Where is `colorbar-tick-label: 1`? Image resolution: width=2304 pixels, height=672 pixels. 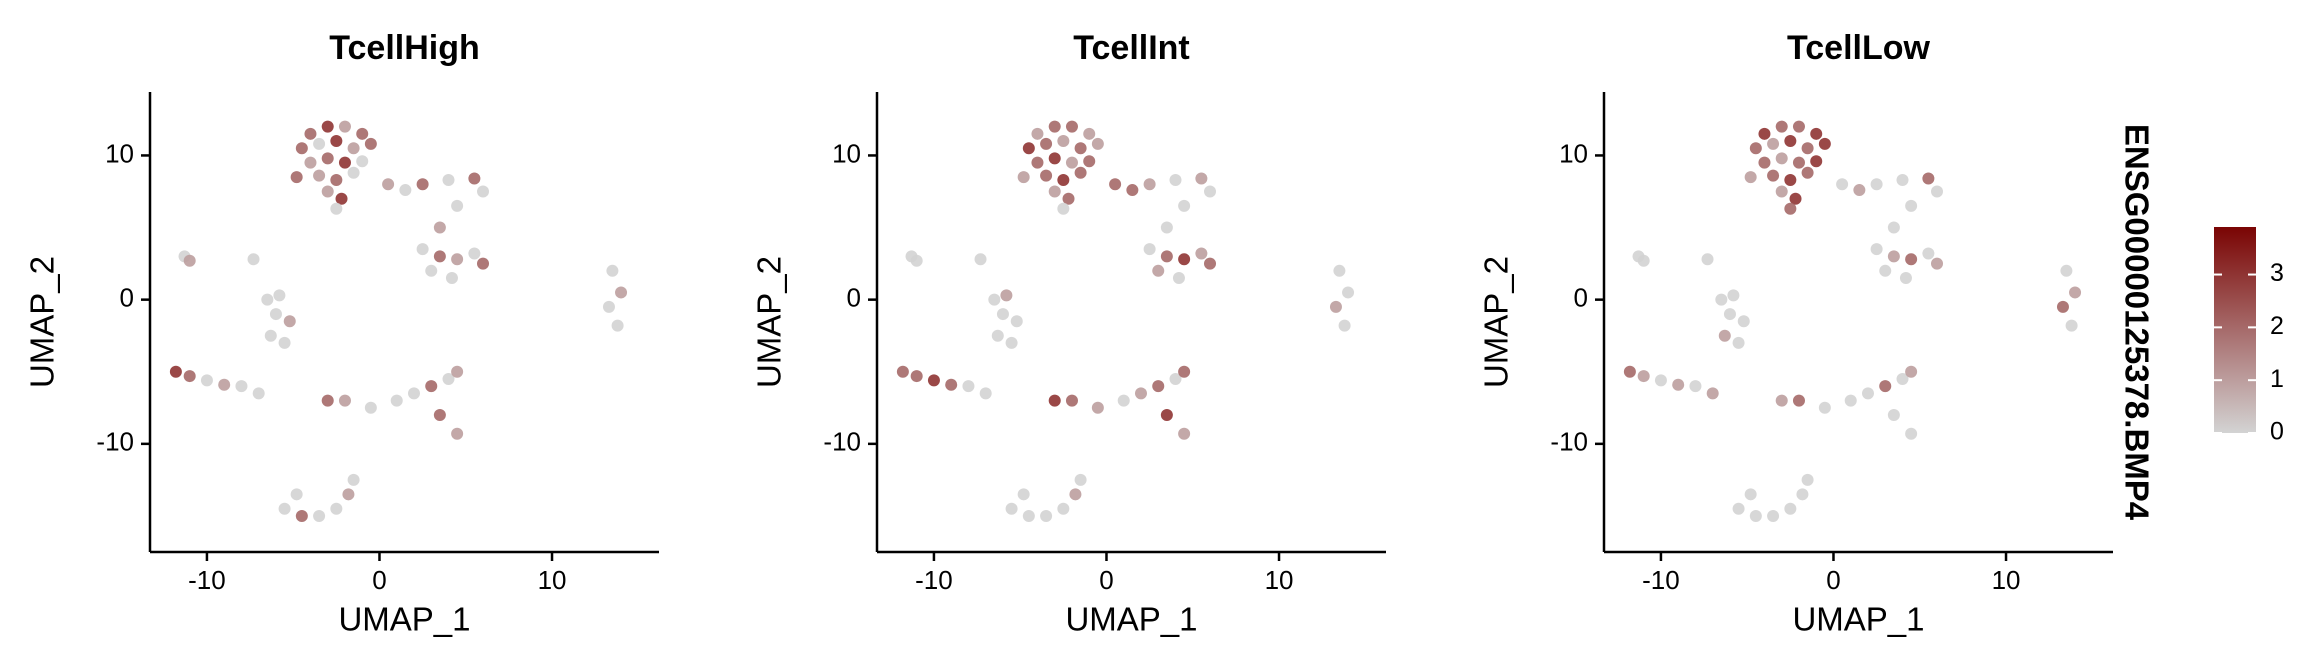 colorbar-tick-label: 1 is located at coordinates (2277, 379).